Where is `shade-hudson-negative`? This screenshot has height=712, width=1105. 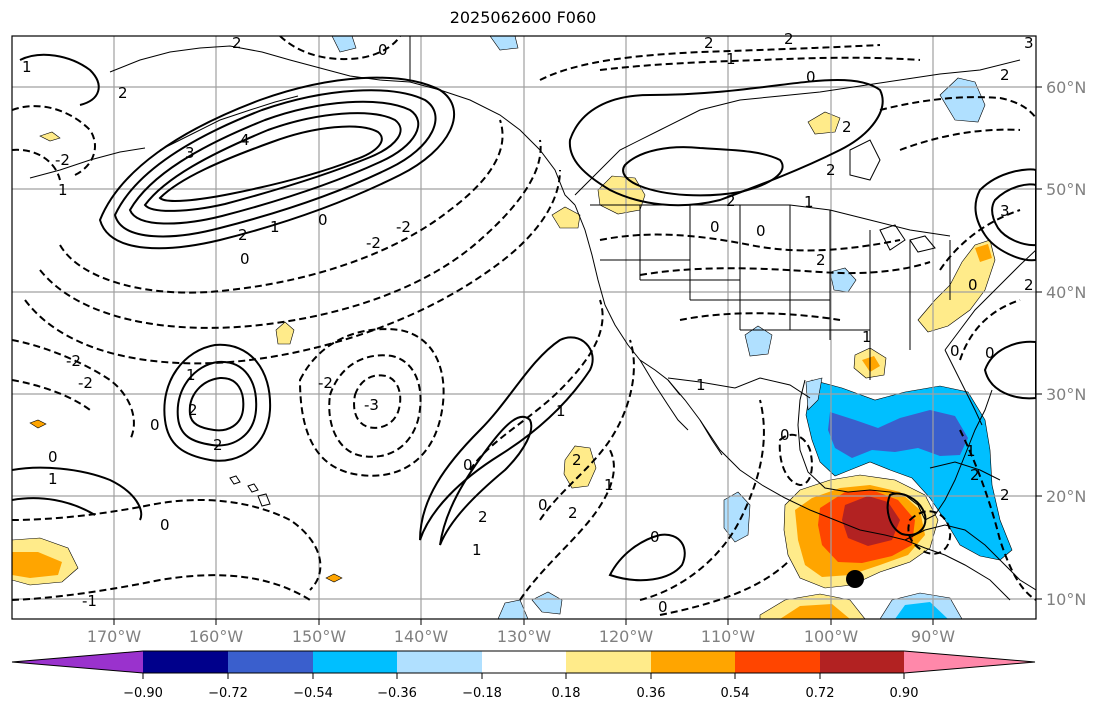
shade-hudson-negative is located at coordinates (962, 100).